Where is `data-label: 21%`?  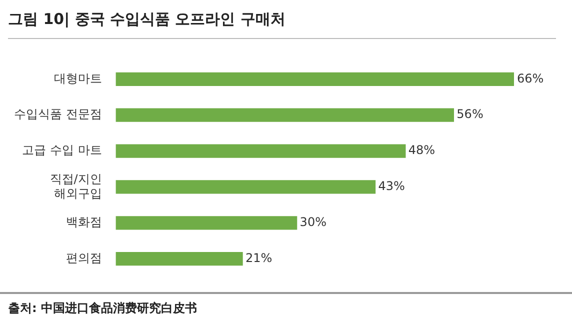
data-label: 21% is located at coordinates (259, 257).